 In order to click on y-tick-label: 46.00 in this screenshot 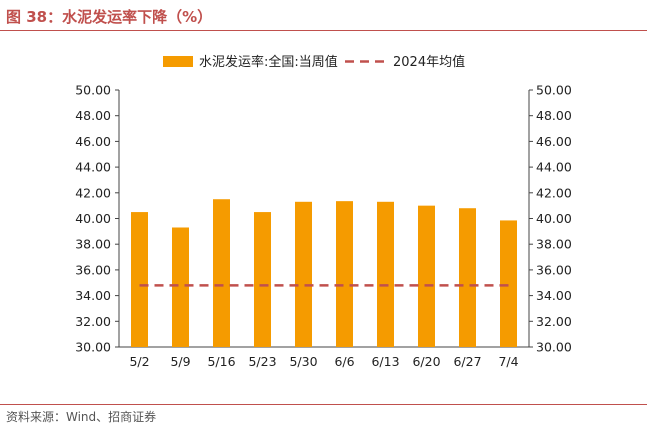, I will do `click(93, 141)`.